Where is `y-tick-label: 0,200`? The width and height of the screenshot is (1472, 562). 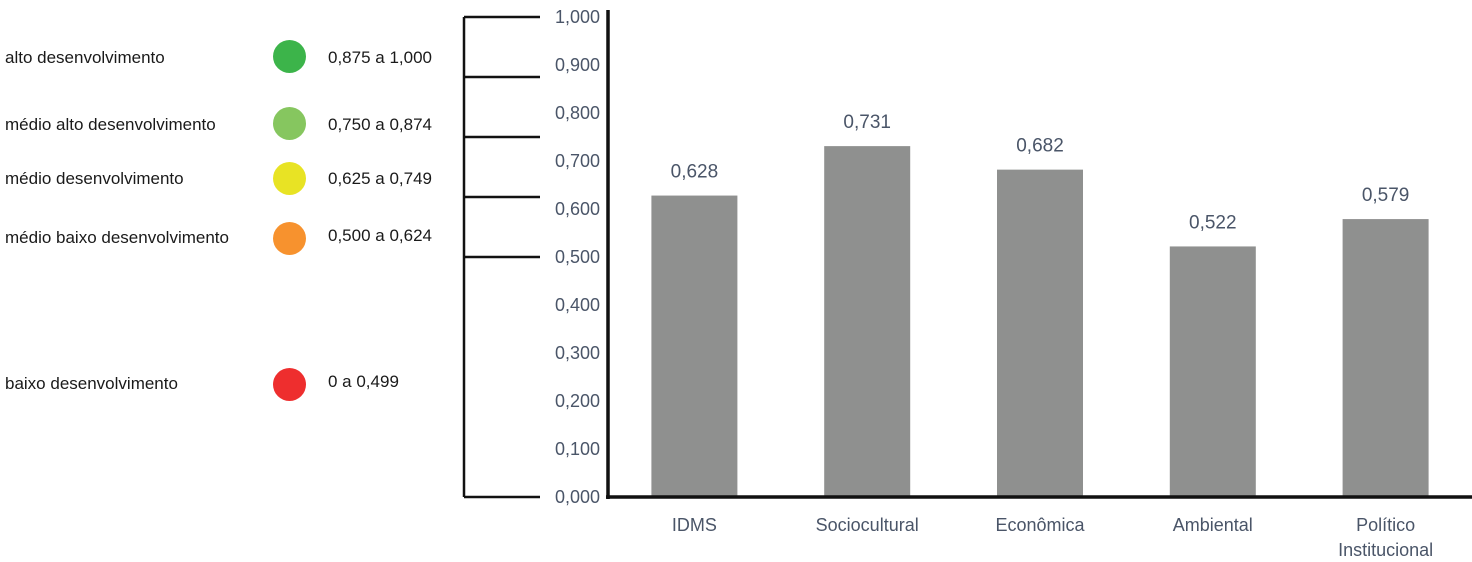
y-tick-label: 0,200 is located at coordinates (577, 401).